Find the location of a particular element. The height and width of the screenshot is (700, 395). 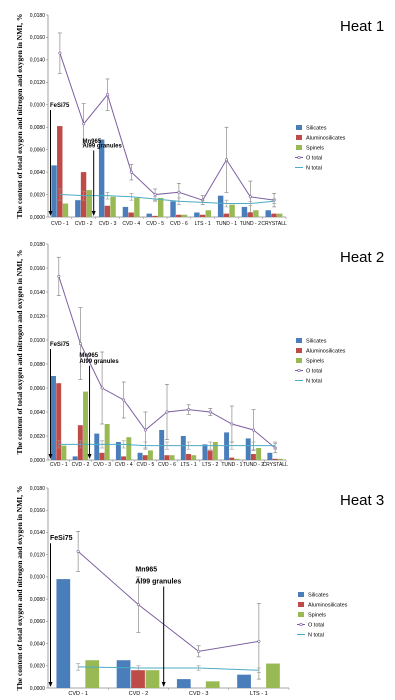

legend-marker is located at coordinates (299, 157).